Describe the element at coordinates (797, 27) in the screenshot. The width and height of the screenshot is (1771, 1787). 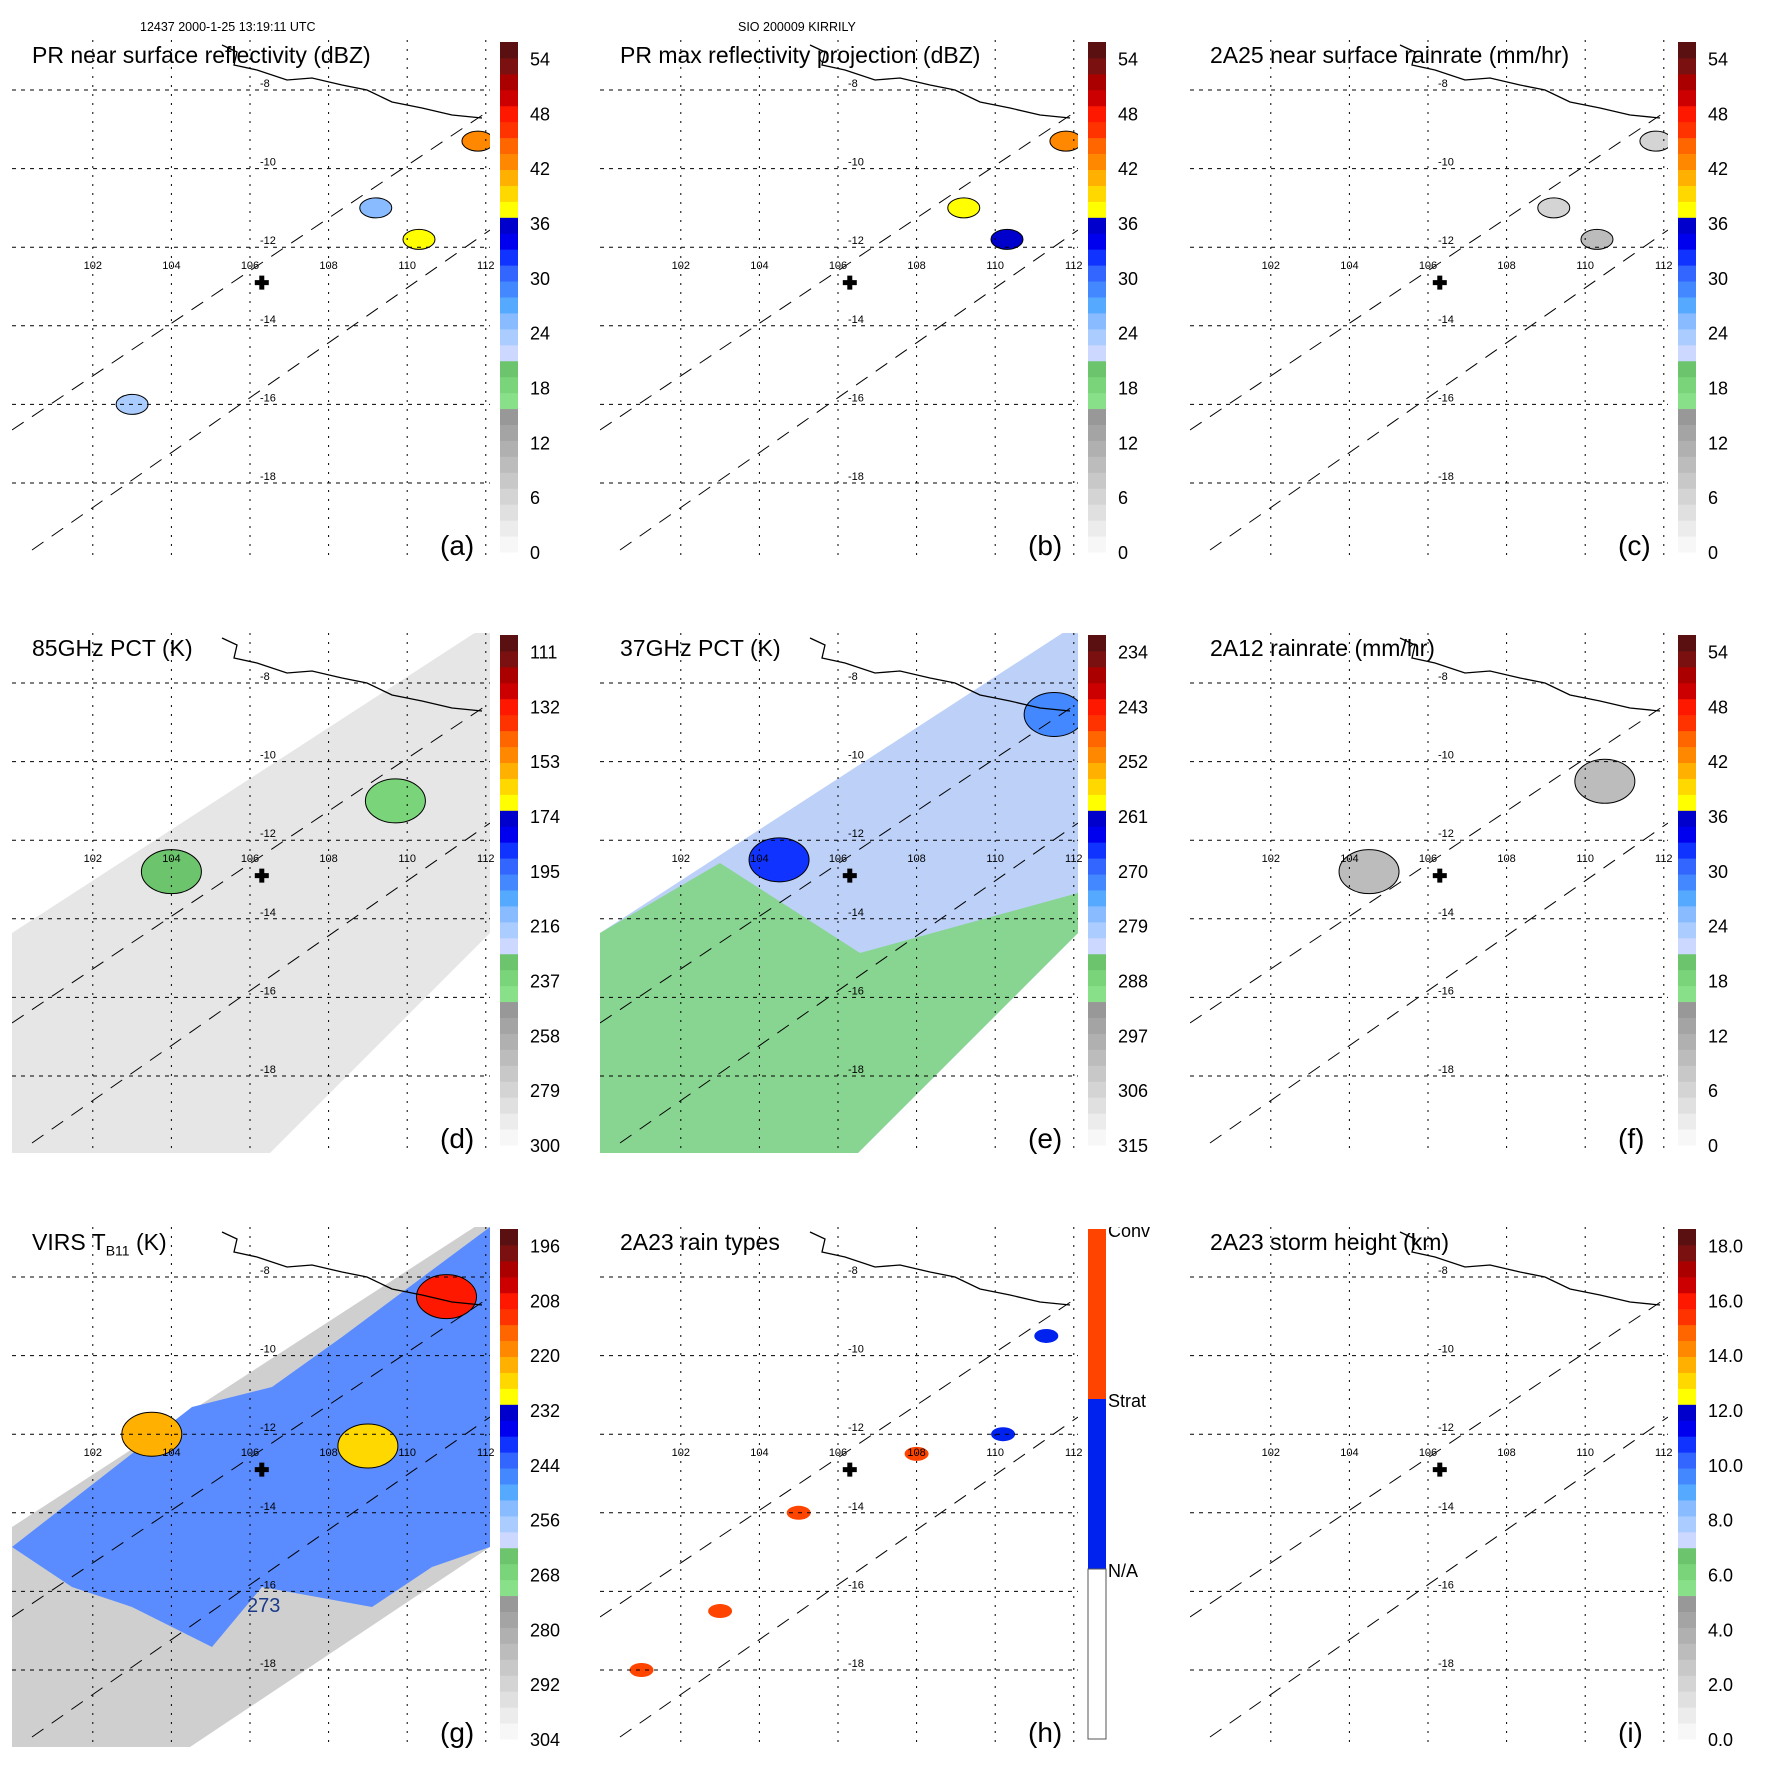
I see `storm-id-header: SIO 200009 KIRRILY` at that location.